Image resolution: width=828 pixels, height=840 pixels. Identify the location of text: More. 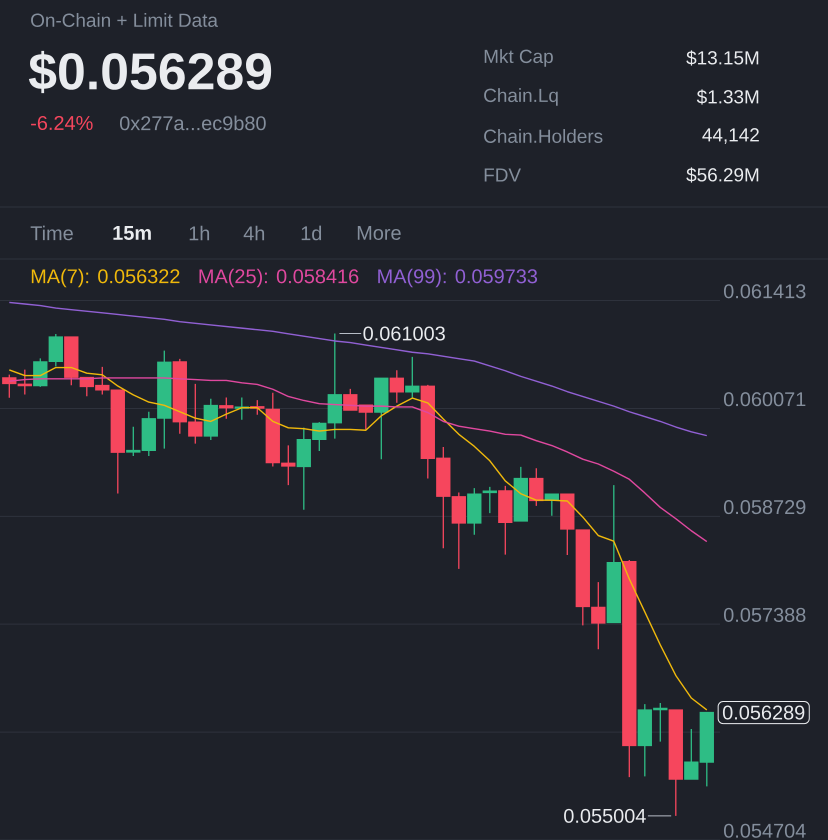
(379, 233).